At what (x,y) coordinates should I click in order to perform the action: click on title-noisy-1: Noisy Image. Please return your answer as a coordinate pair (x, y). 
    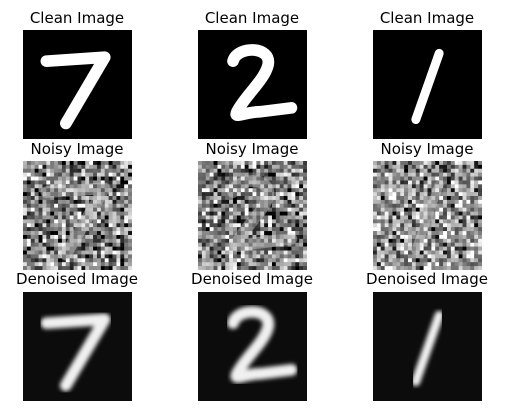
    Looking at the image, I should click on (427, 149).